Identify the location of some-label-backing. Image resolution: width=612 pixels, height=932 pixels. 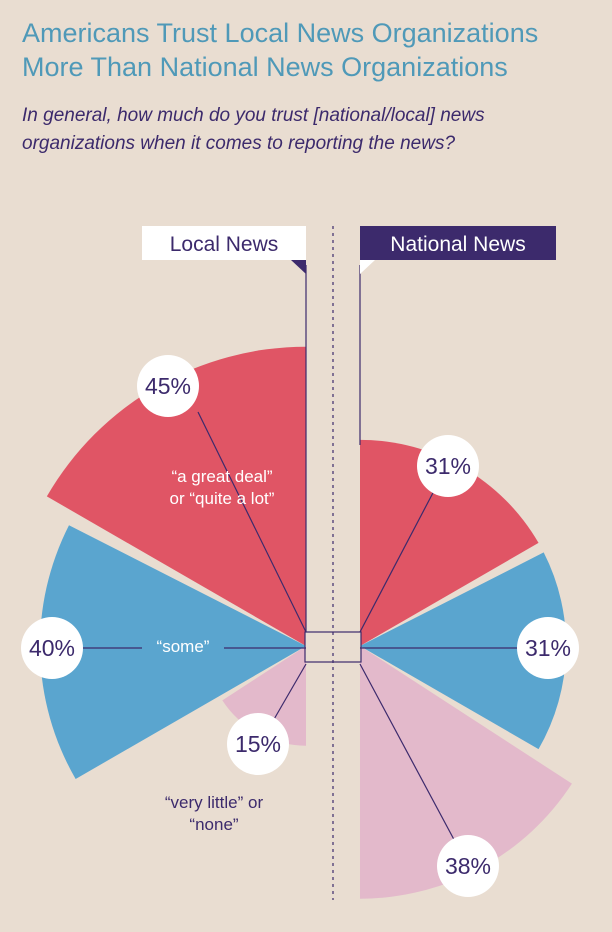
(183, 646).